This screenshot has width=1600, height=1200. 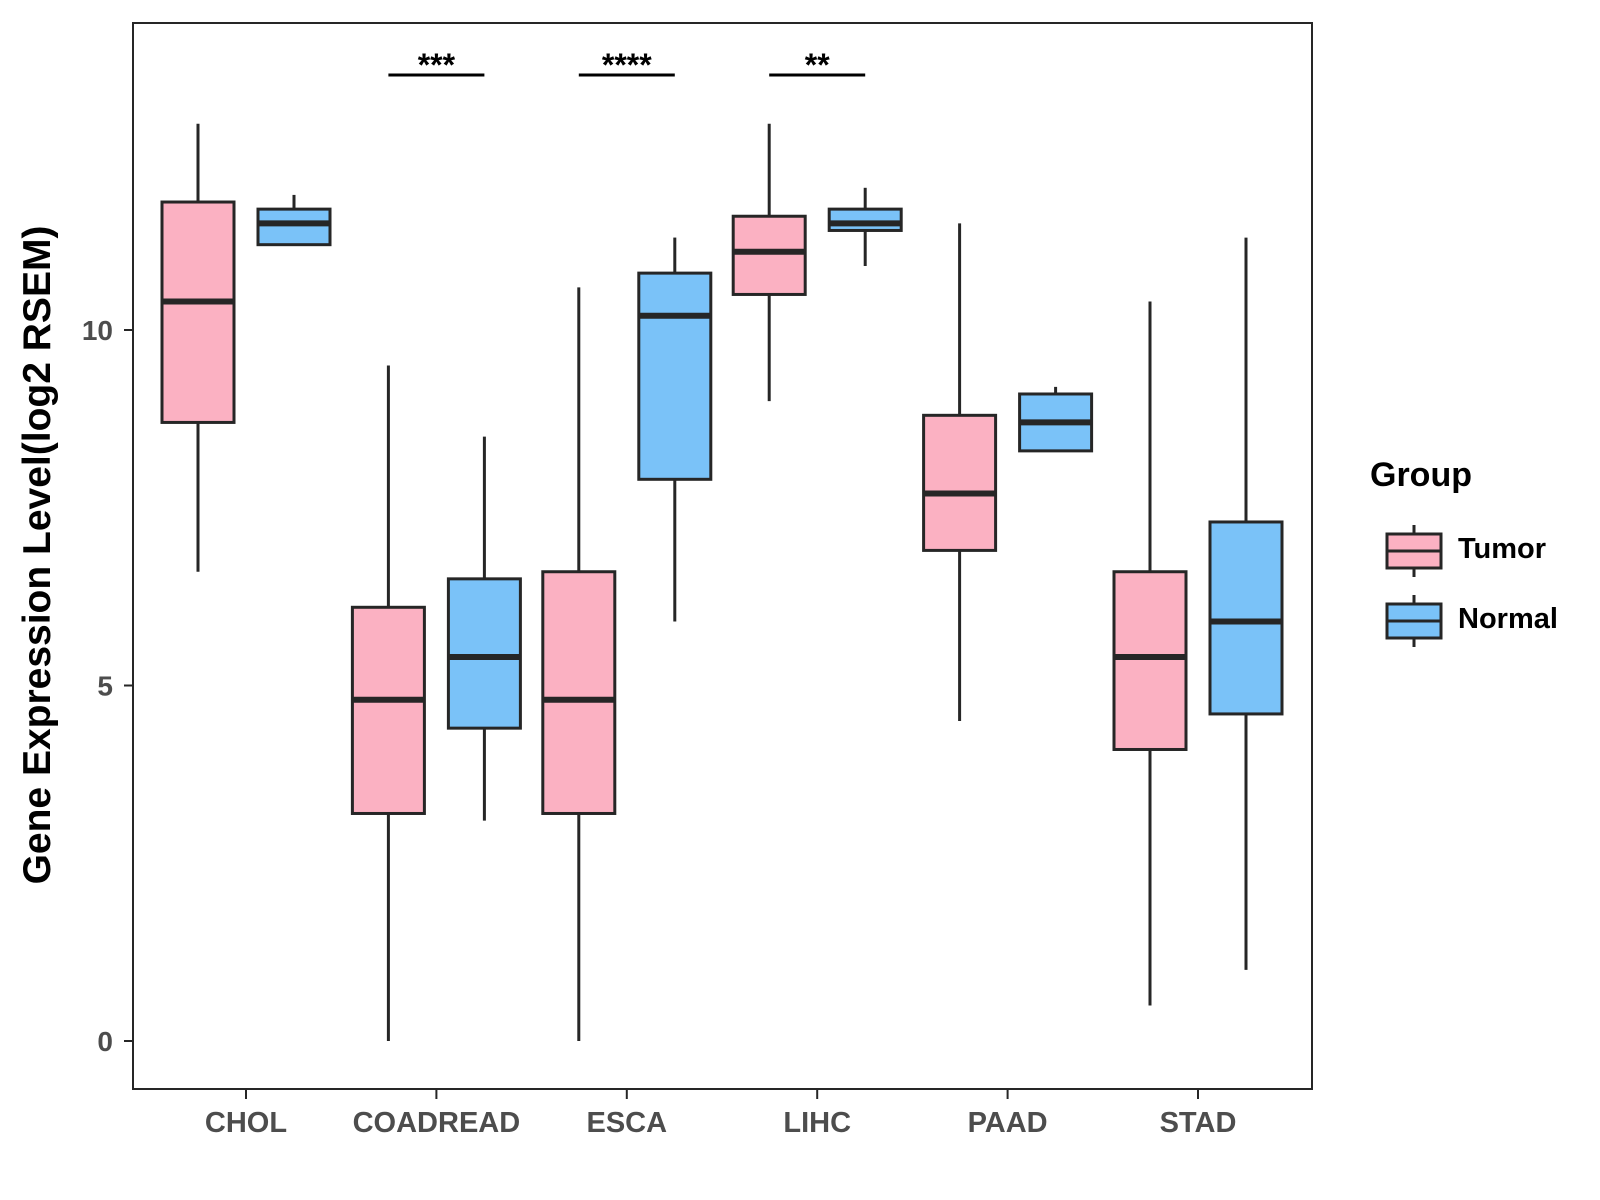 I want to click on x-tick-label: LIHC, so click(x=817, y=1123).